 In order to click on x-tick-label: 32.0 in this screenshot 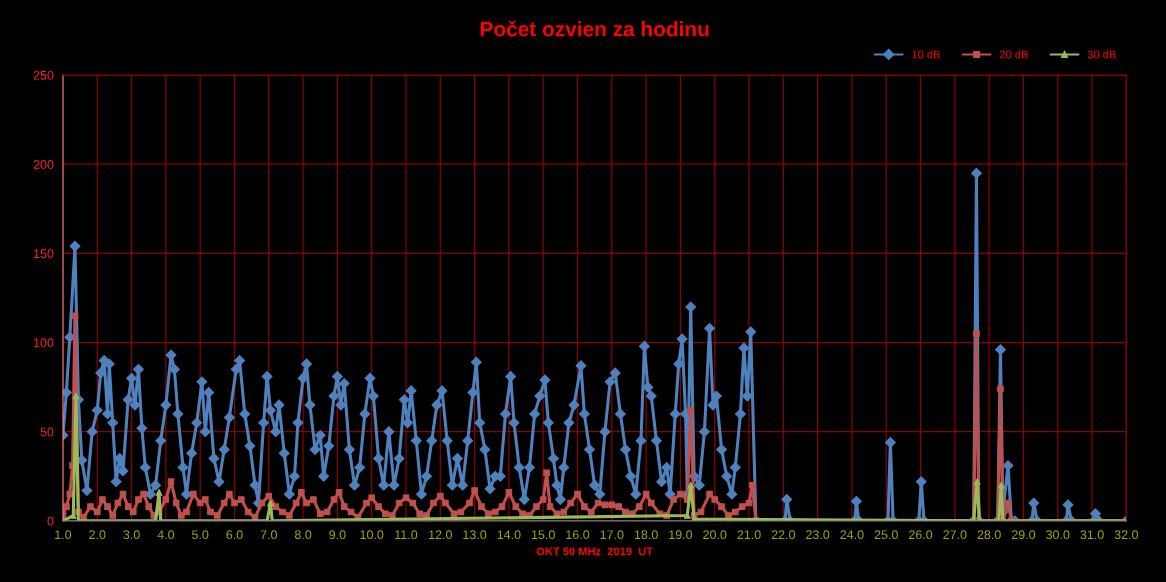, I will do `click(1126, 535)`.